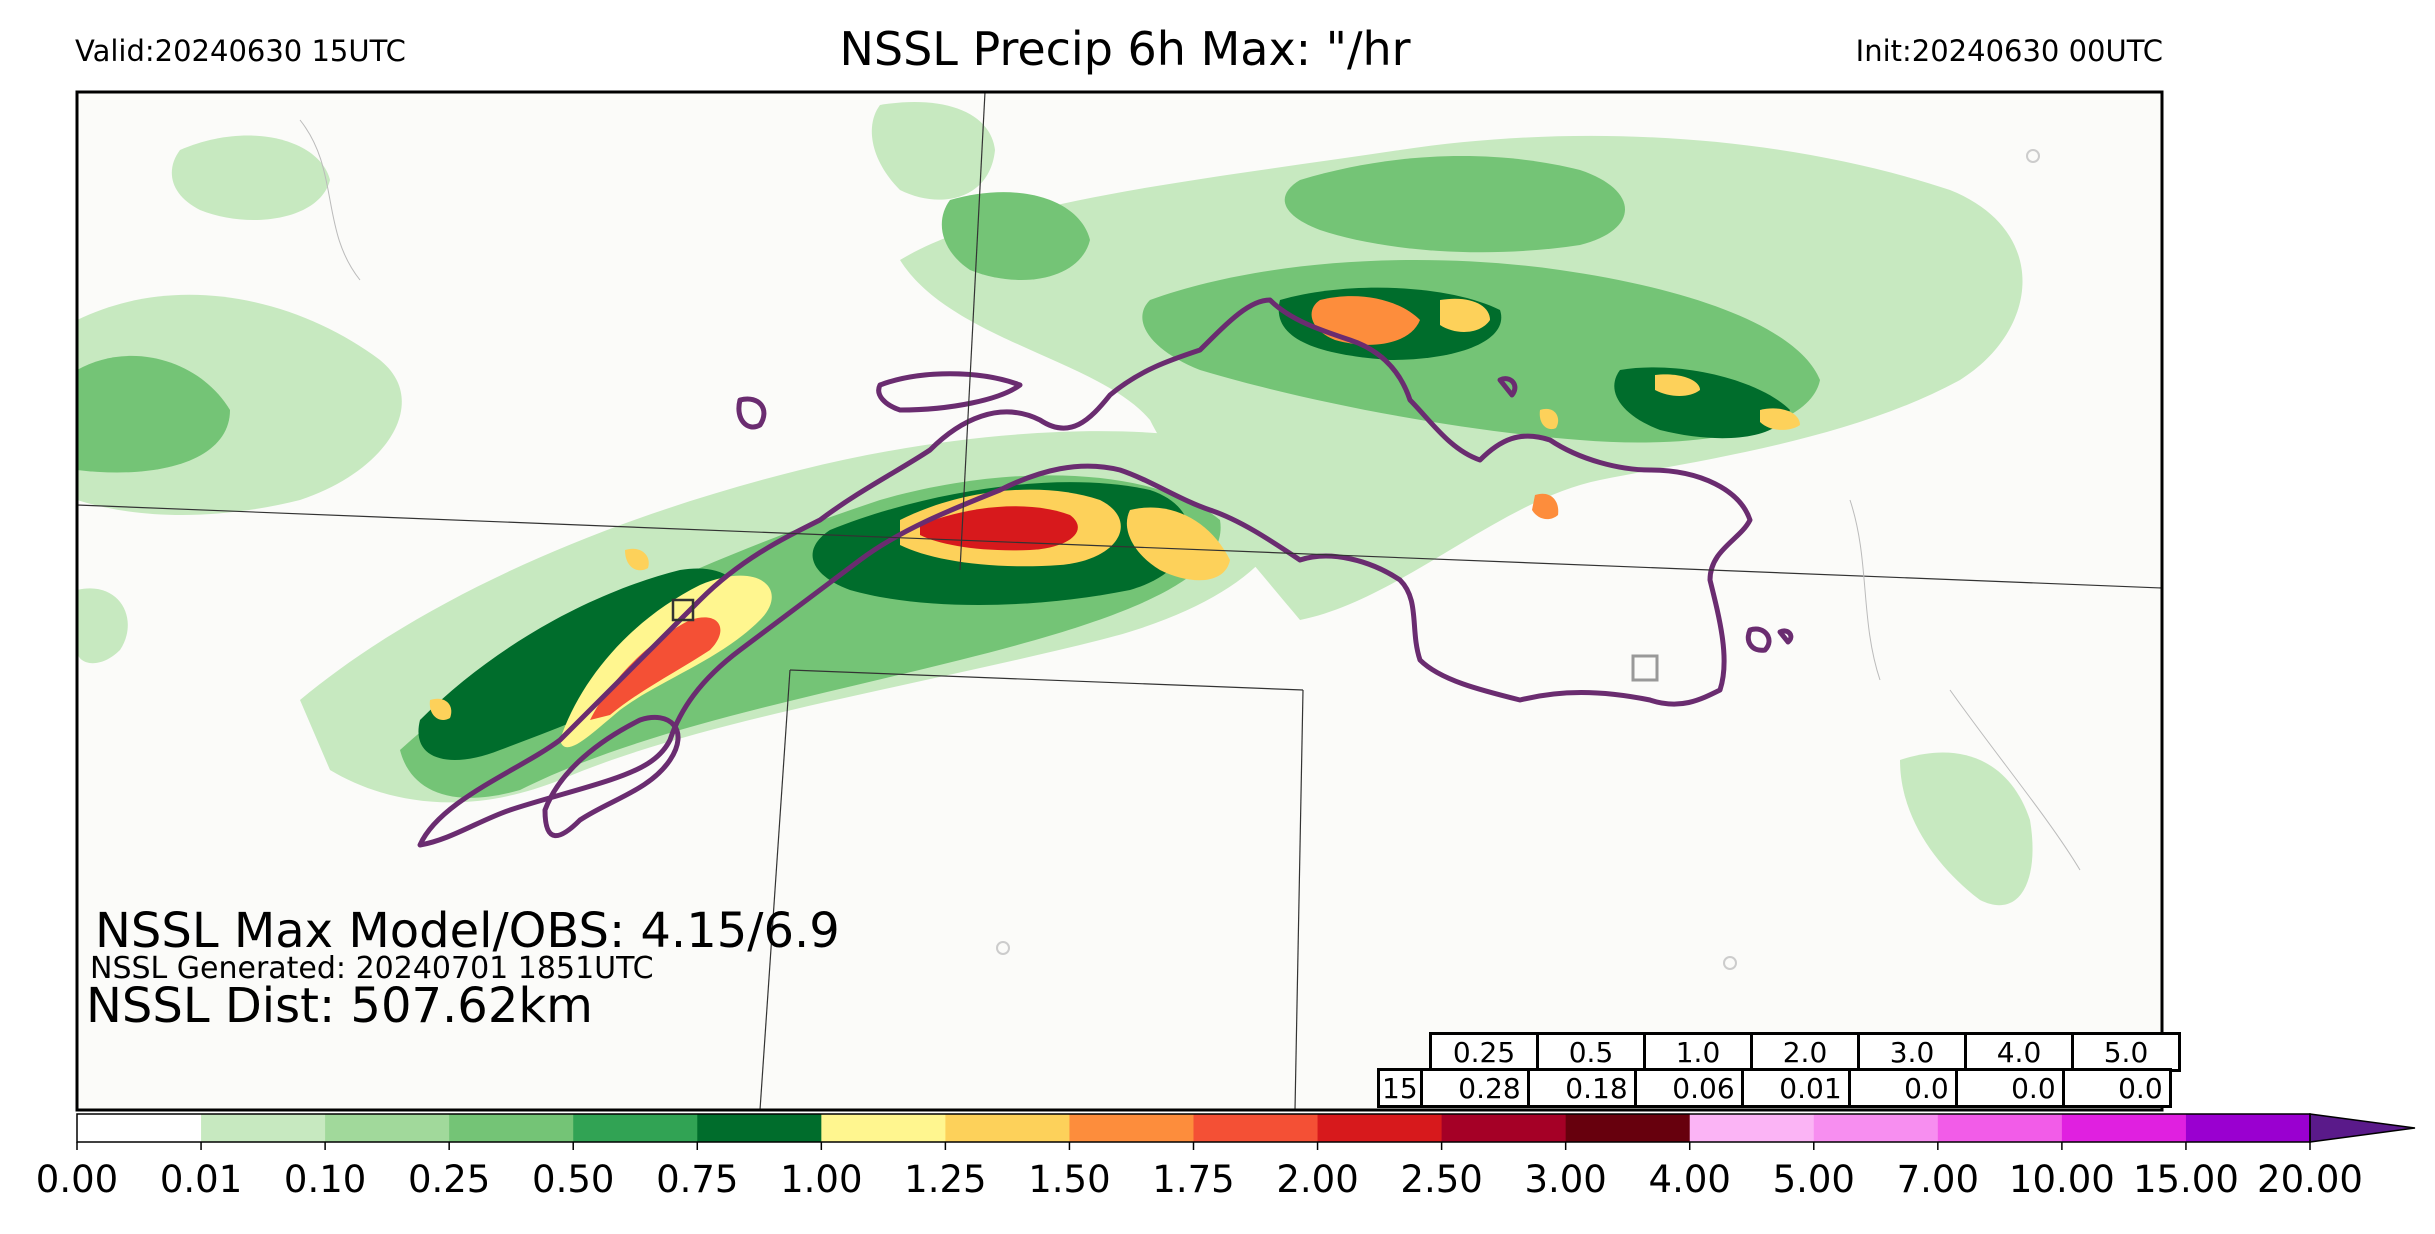 This screenshot has width=2435, height=1234. I want to click on threshold-header-table: 0.25 0.5 1.0 2.0 3.0 4.0 5.0, so click(1805, 1052).